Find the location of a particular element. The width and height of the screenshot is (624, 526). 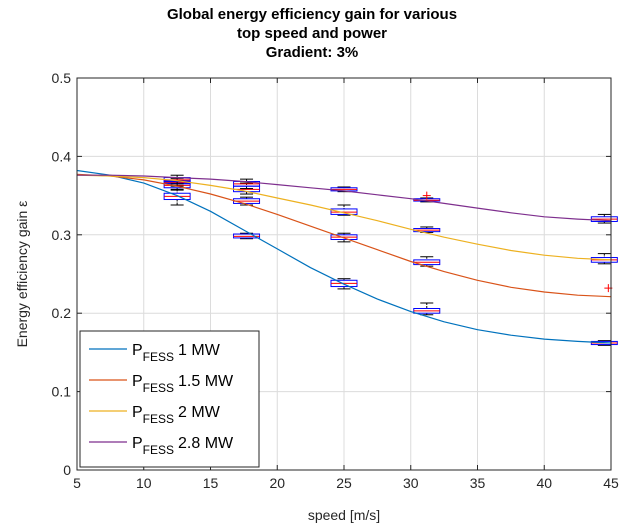

legend-label: PFESS 2.8 MW is located at coordinates (183, 446).